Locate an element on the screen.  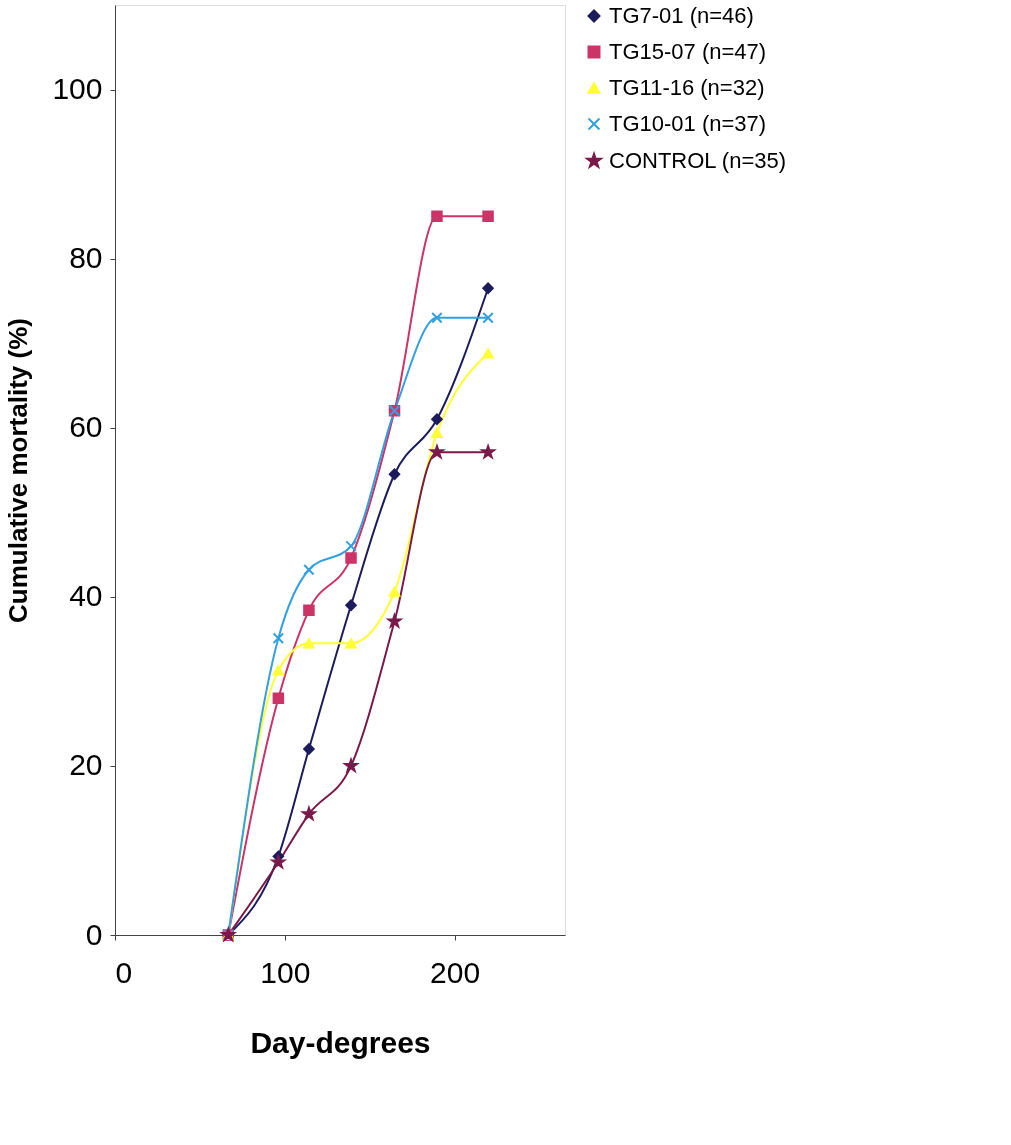
y-tick-label: 100 is located at coordinates (77, 89).